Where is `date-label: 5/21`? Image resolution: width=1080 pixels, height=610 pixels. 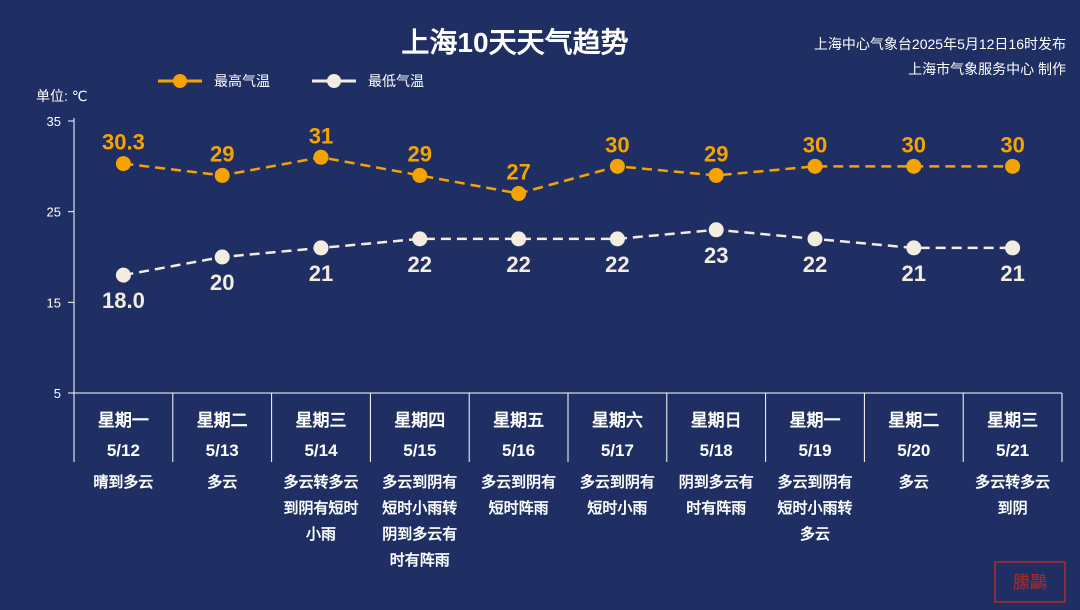 date-label: 5/21 is located at coordinates (1012, 450).